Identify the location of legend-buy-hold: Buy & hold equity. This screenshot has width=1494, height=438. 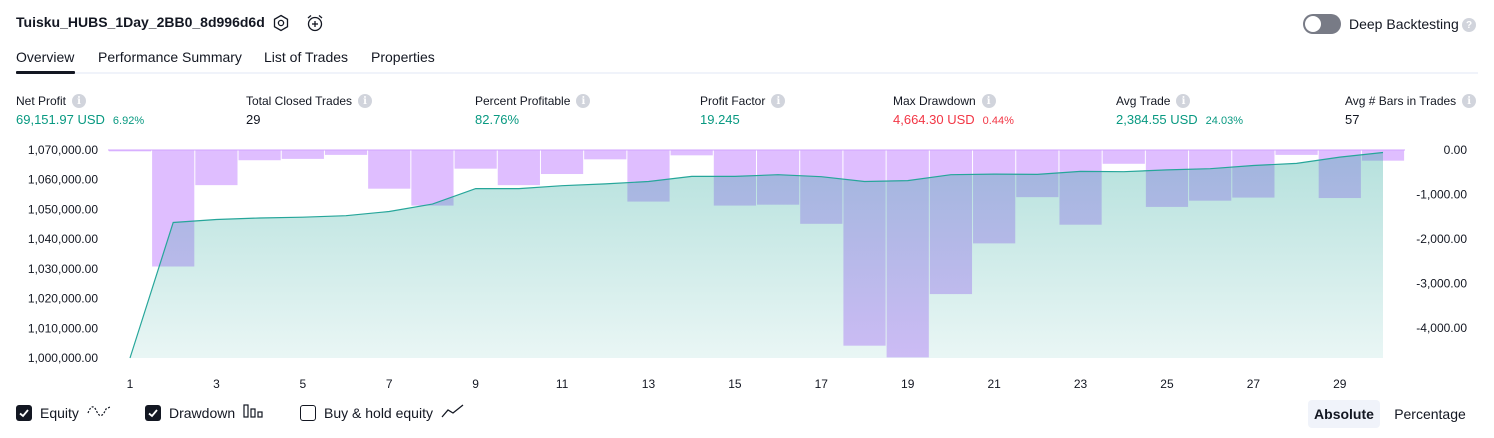
(382, 412).